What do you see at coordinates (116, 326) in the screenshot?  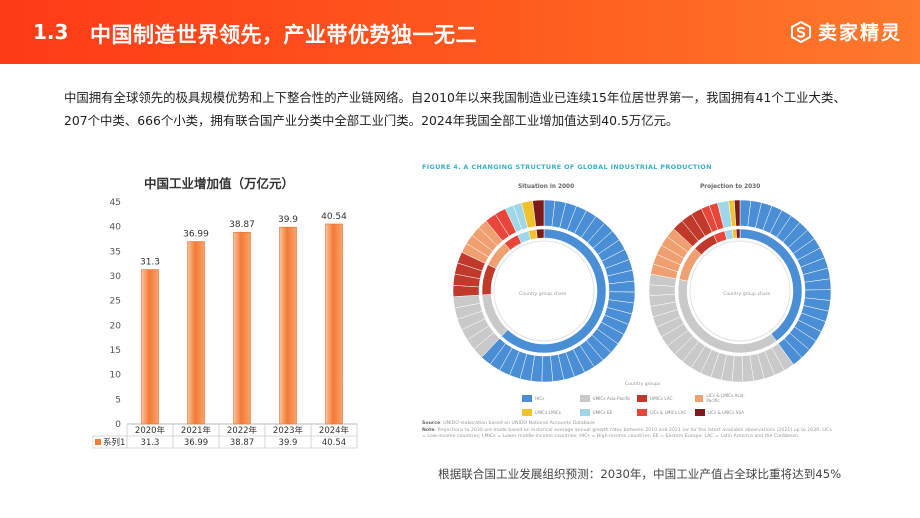 I see `y-tick-label: 20` at bounding box center [116, 326].